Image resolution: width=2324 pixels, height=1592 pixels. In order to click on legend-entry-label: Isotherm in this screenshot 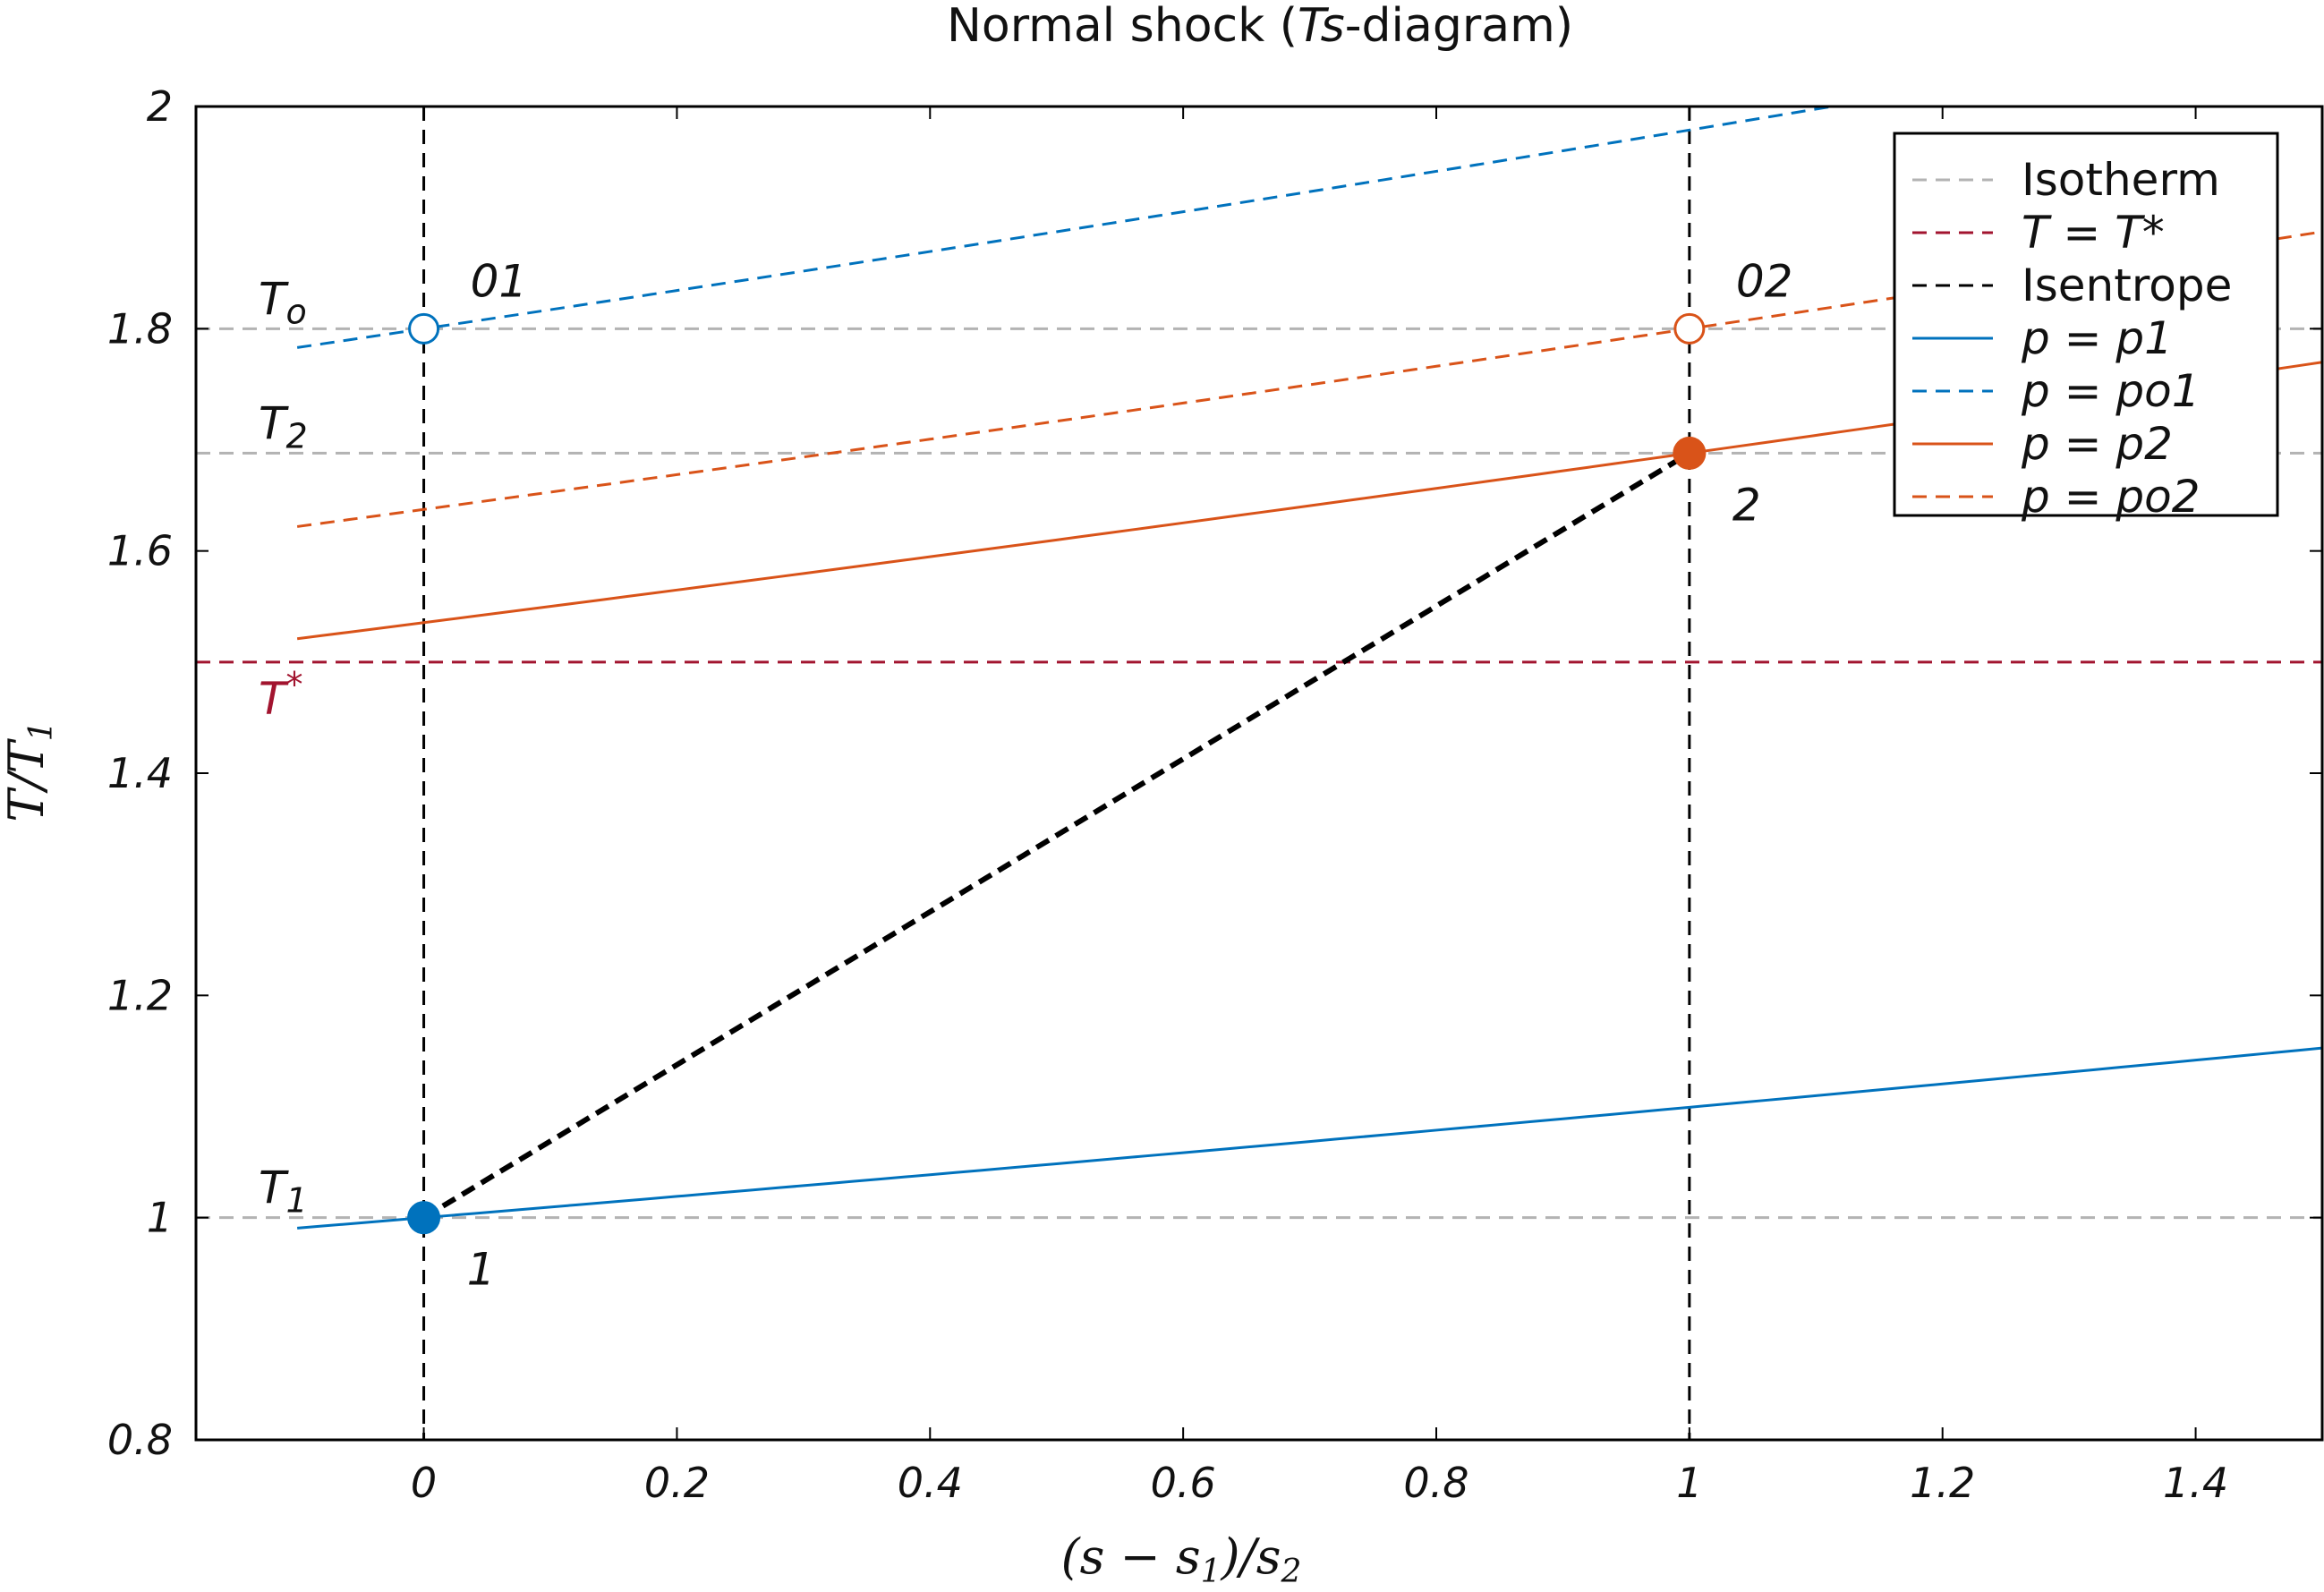, I will do `click(2121, 180)`.